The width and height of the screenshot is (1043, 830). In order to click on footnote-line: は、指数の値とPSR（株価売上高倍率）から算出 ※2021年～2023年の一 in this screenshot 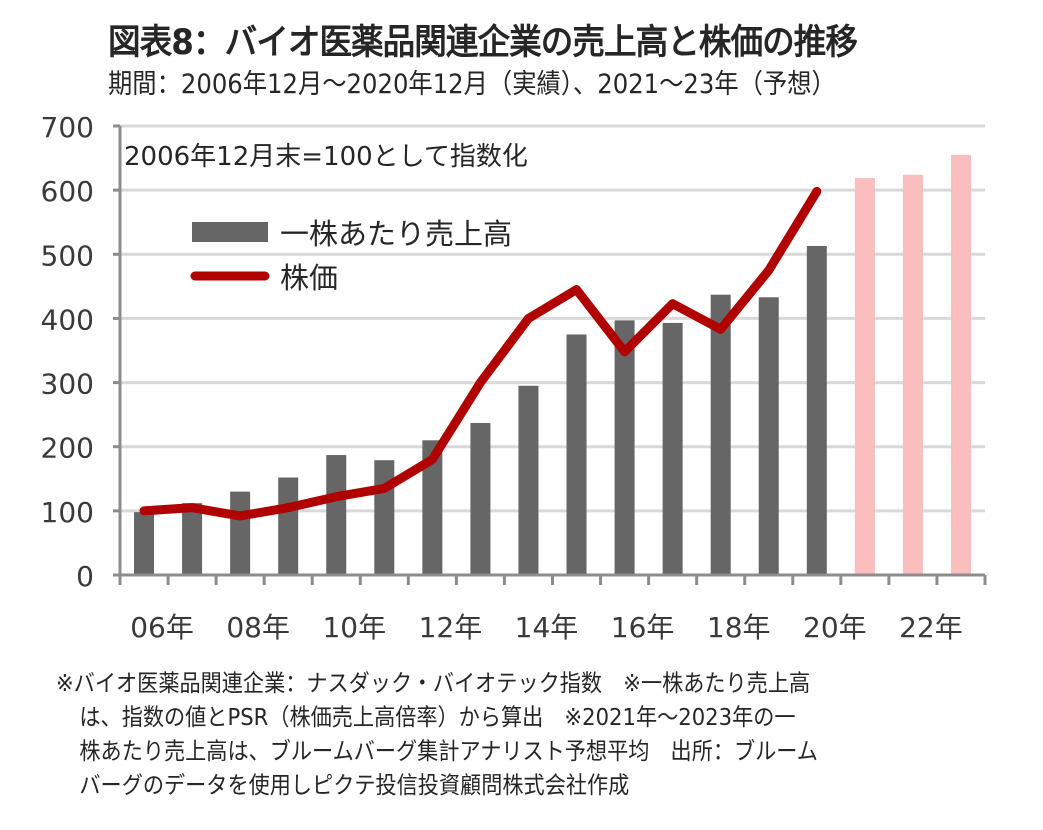, I will do `click(437, 717)`.